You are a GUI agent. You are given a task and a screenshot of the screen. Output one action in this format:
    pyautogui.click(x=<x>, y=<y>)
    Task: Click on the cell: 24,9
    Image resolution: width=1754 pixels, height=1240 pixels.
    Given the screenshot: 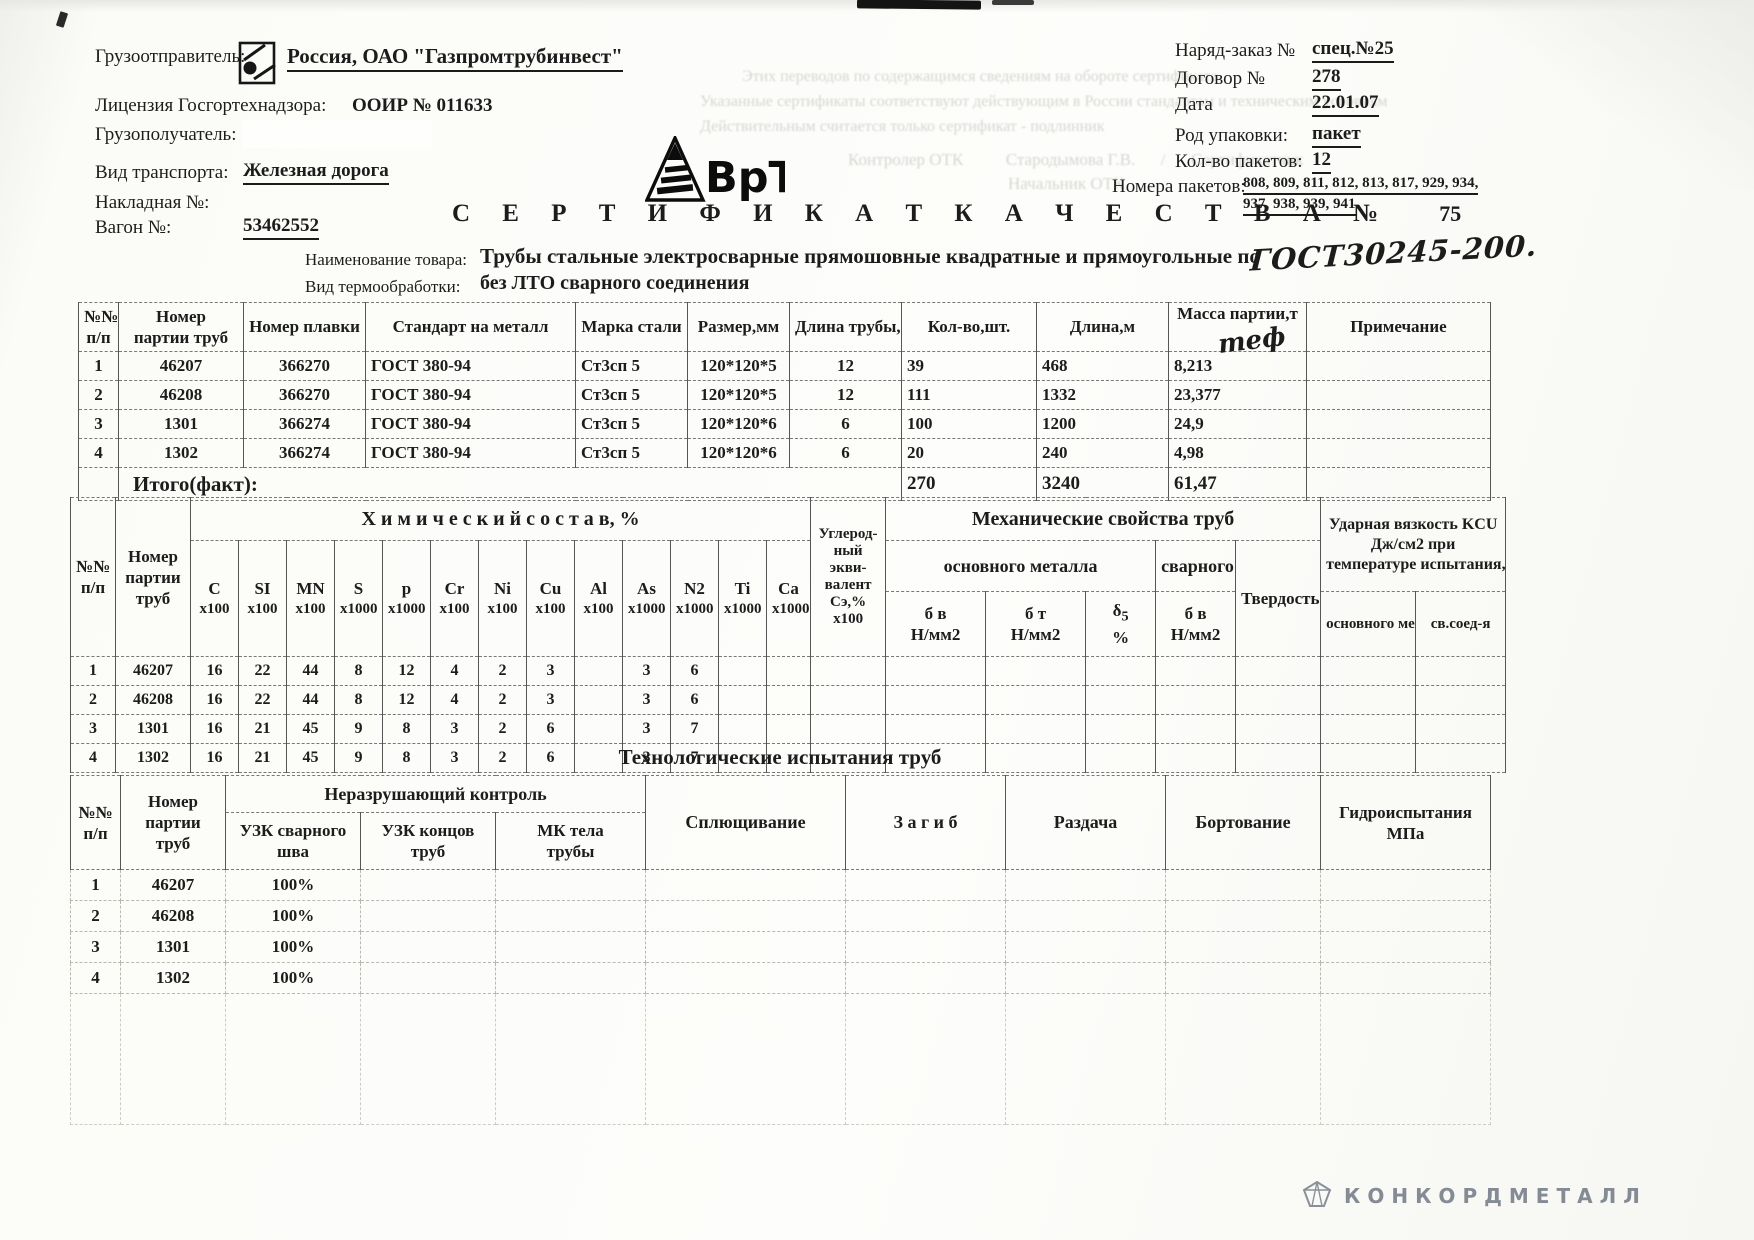 What is the action you would take?
    pyautogui.click(x=1237, y=424)
    